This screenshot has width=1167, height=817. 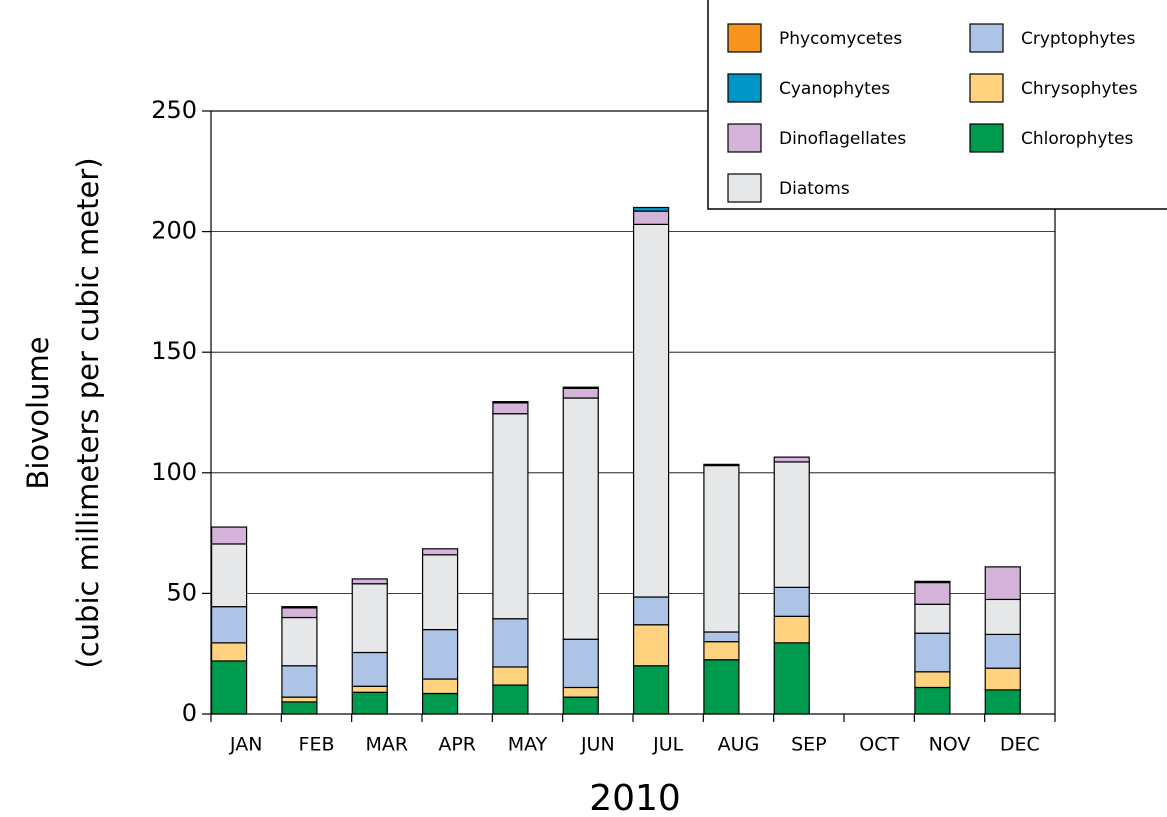 What do you see at coordinates (950, 745) in the screenshot?
I see `x-tick-label: NOV` at bounding box center [950, 745].